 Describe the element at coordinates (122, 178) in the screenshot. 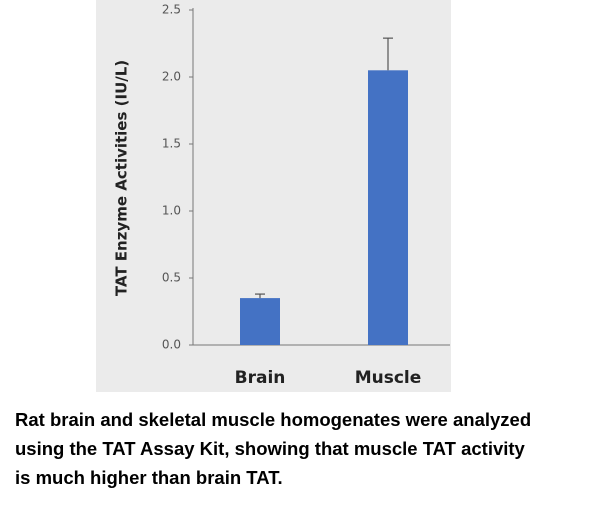

I see `y-axis-label: TAT Enzyme Activities (IU/L)` at that location.